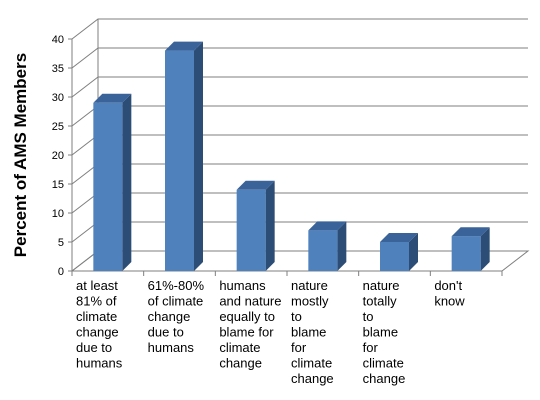  Describe the element at coordinates (58, 185) in the screenshot. I see `y-tick-label: 15` at that location.